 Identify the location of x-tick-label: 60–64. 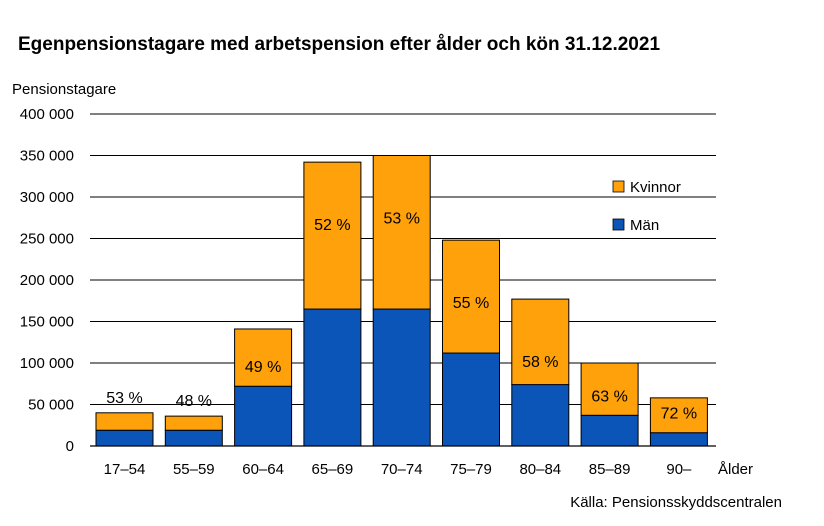
(263, 469).